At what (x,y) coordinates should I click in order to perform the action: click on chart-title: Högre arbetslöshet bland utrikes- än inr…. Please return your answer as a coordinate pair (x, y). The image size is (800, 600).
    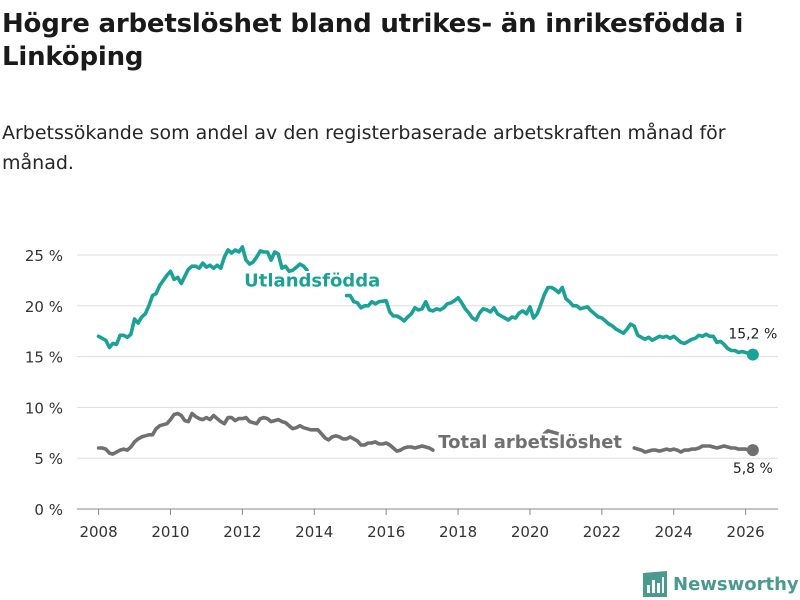
    Looking at the image, I should click on (373, 40).